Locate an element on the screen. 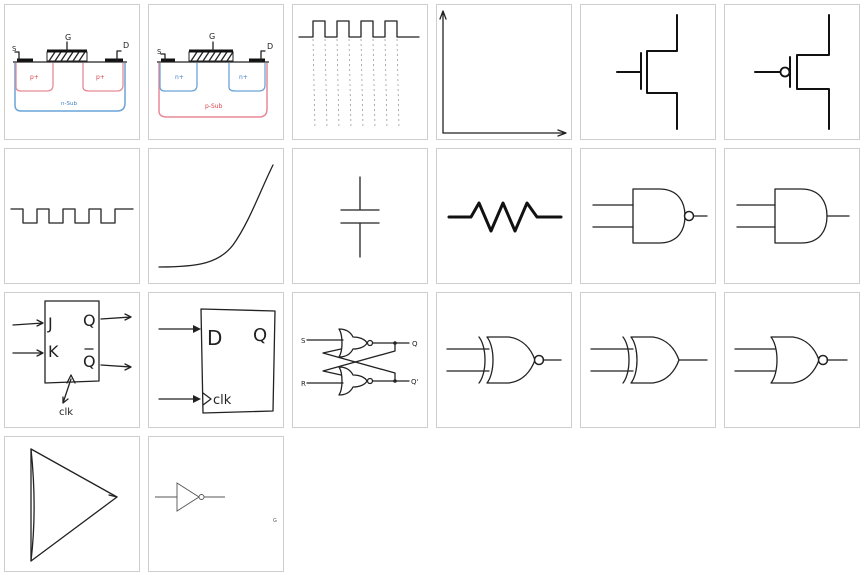 Image resolution: width=864 pixels, height=576 pixels. k-label: K is located at coordinates (53, 351).